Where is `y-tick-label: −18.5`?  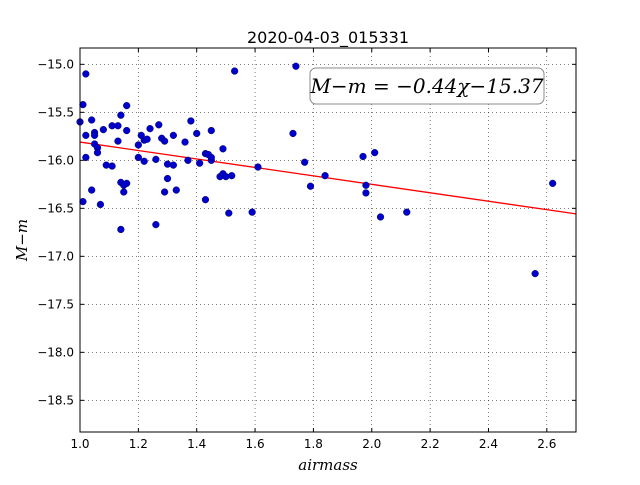 y-tick-label: −18.5 is located at coordinates (55, 400).